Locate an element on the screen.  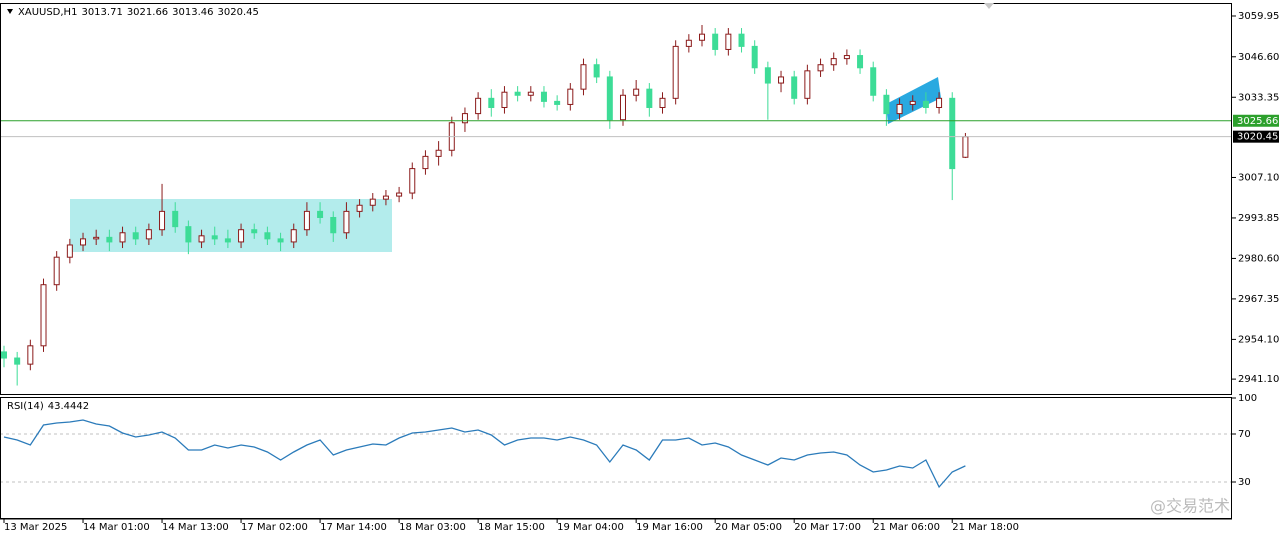
y-tick-label: 2941.10 is located at coordinates (1258, 379).